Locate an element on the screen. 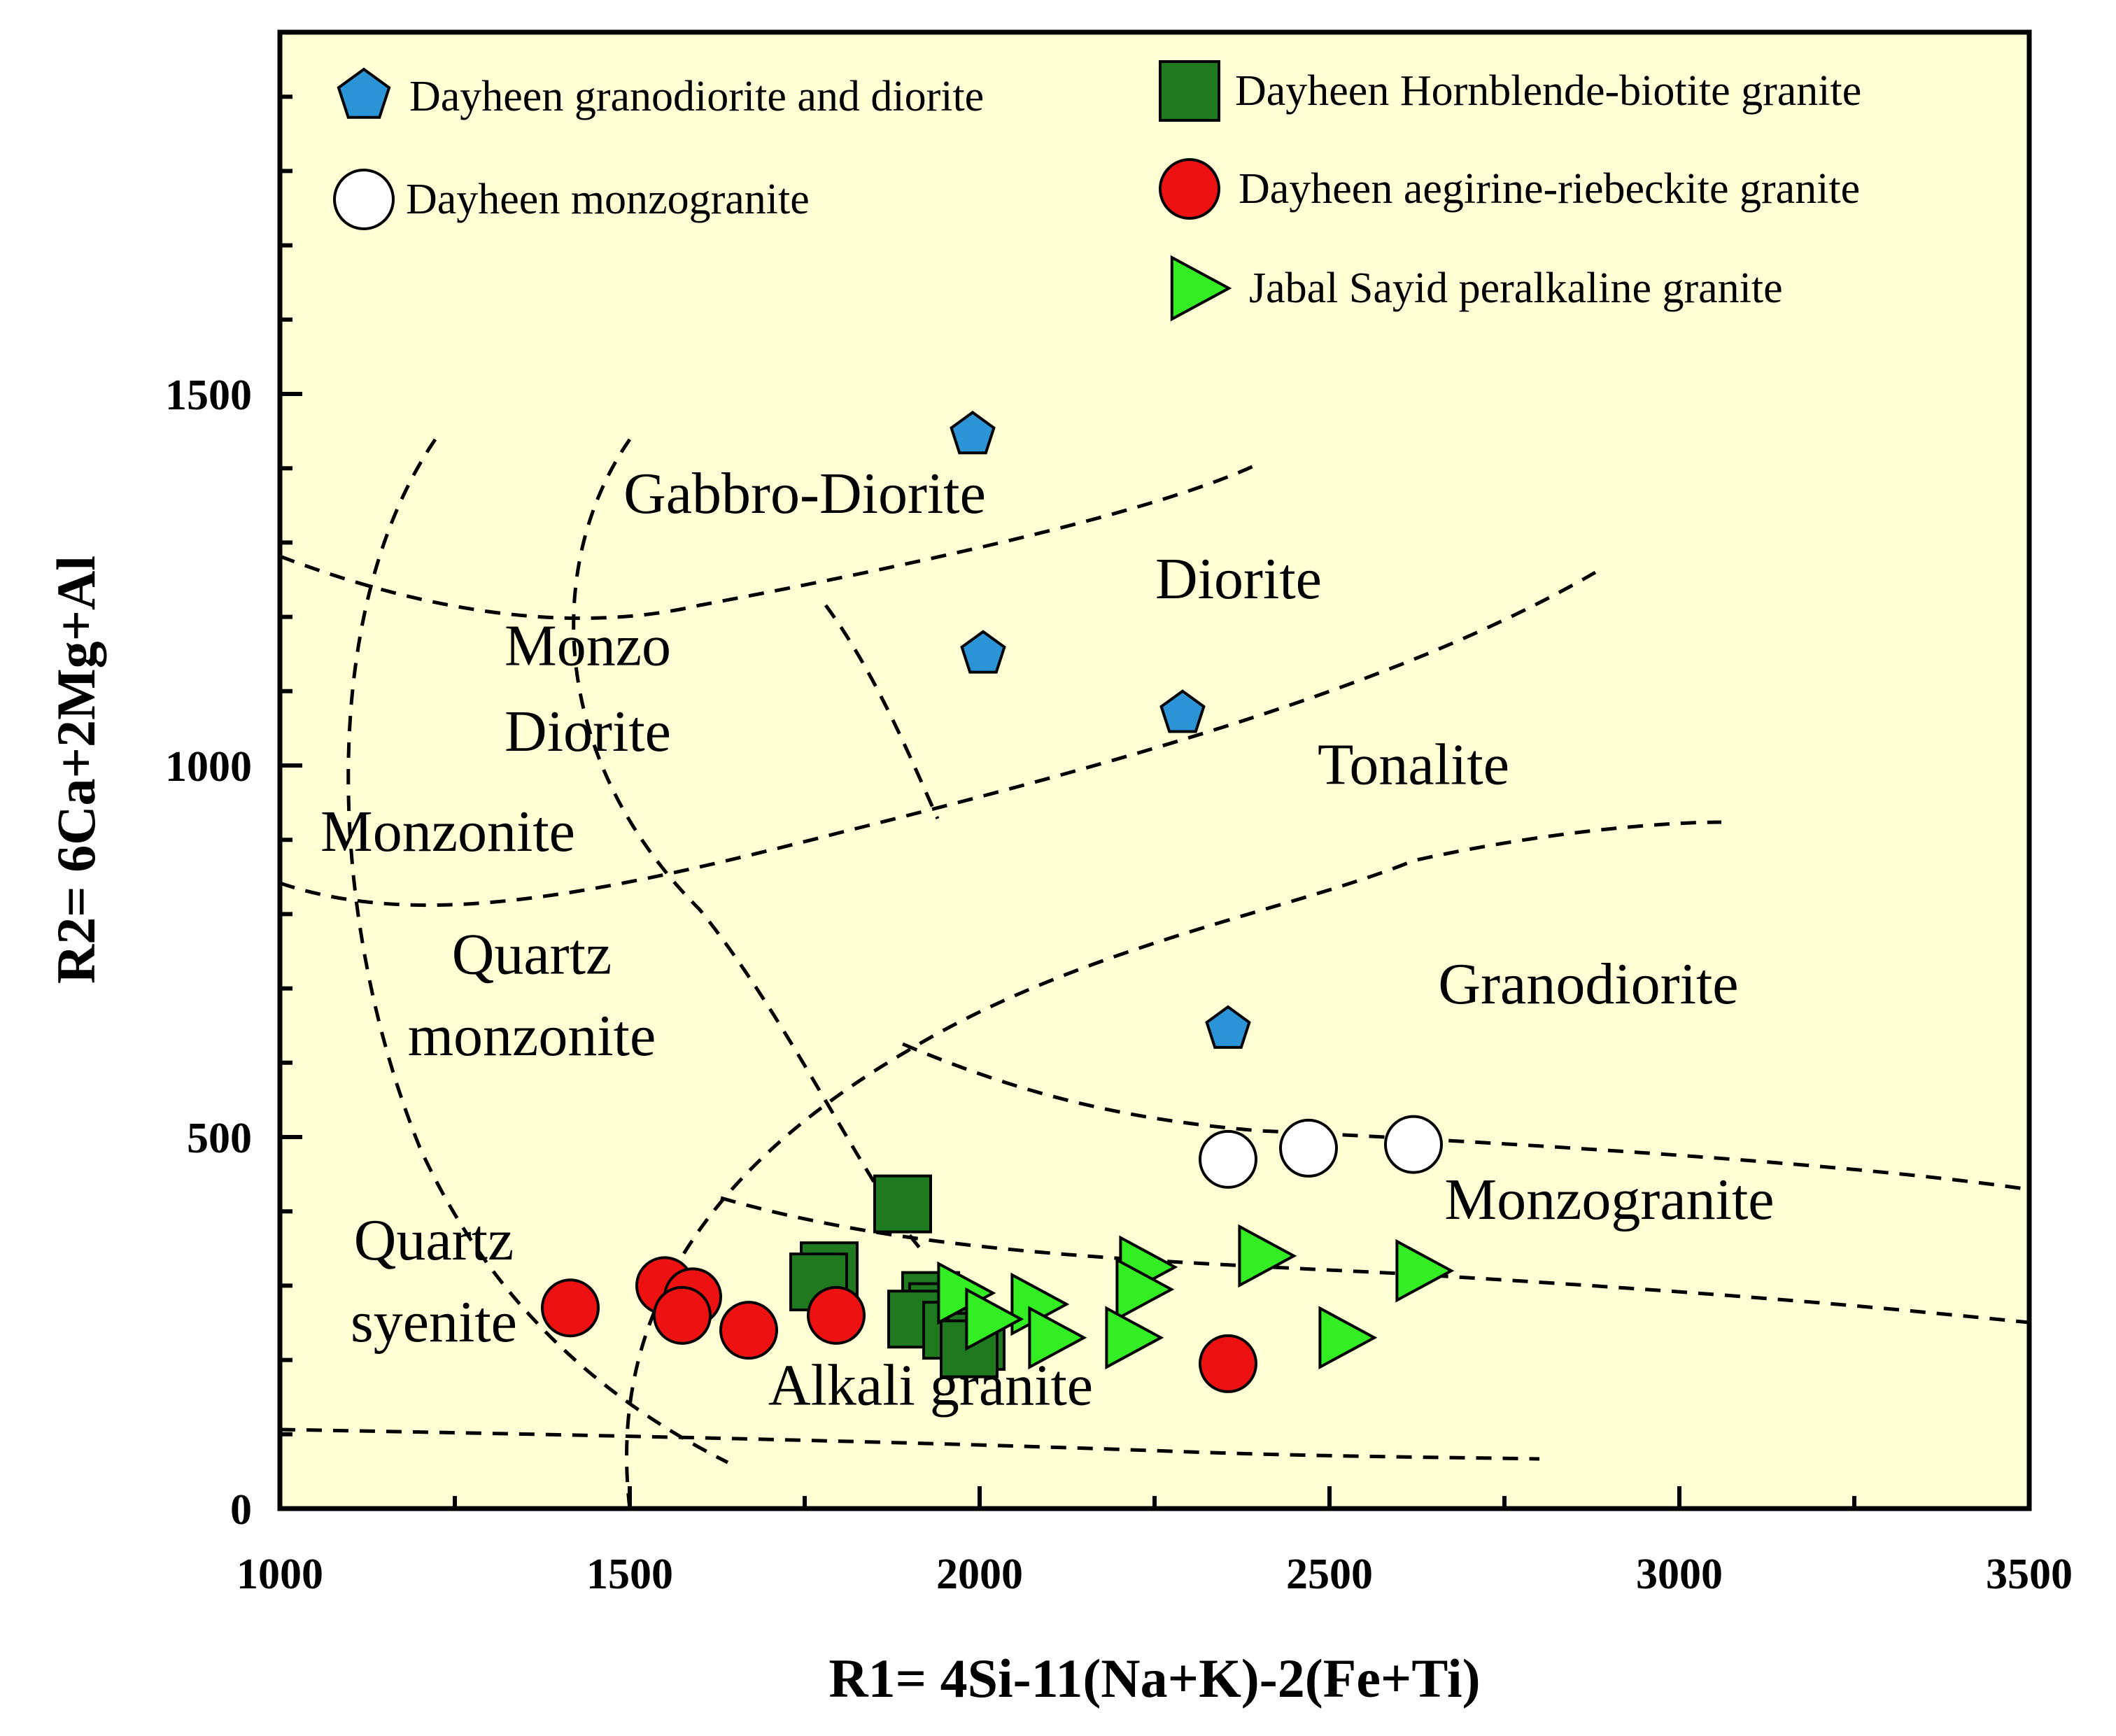  field-label: Granodiorite is located at coordinates (1588, 984).